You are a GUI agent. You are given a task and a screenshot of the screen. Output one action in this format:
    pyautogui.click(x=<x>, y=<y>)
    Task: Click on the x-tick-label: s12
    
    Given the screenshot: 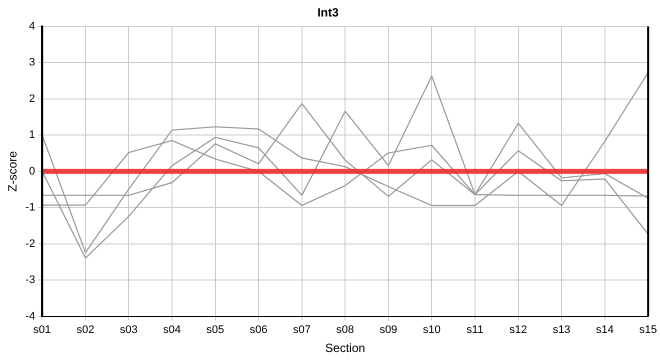 What is the action you would take?
    pyautogui.click(x=518, y=330)
    